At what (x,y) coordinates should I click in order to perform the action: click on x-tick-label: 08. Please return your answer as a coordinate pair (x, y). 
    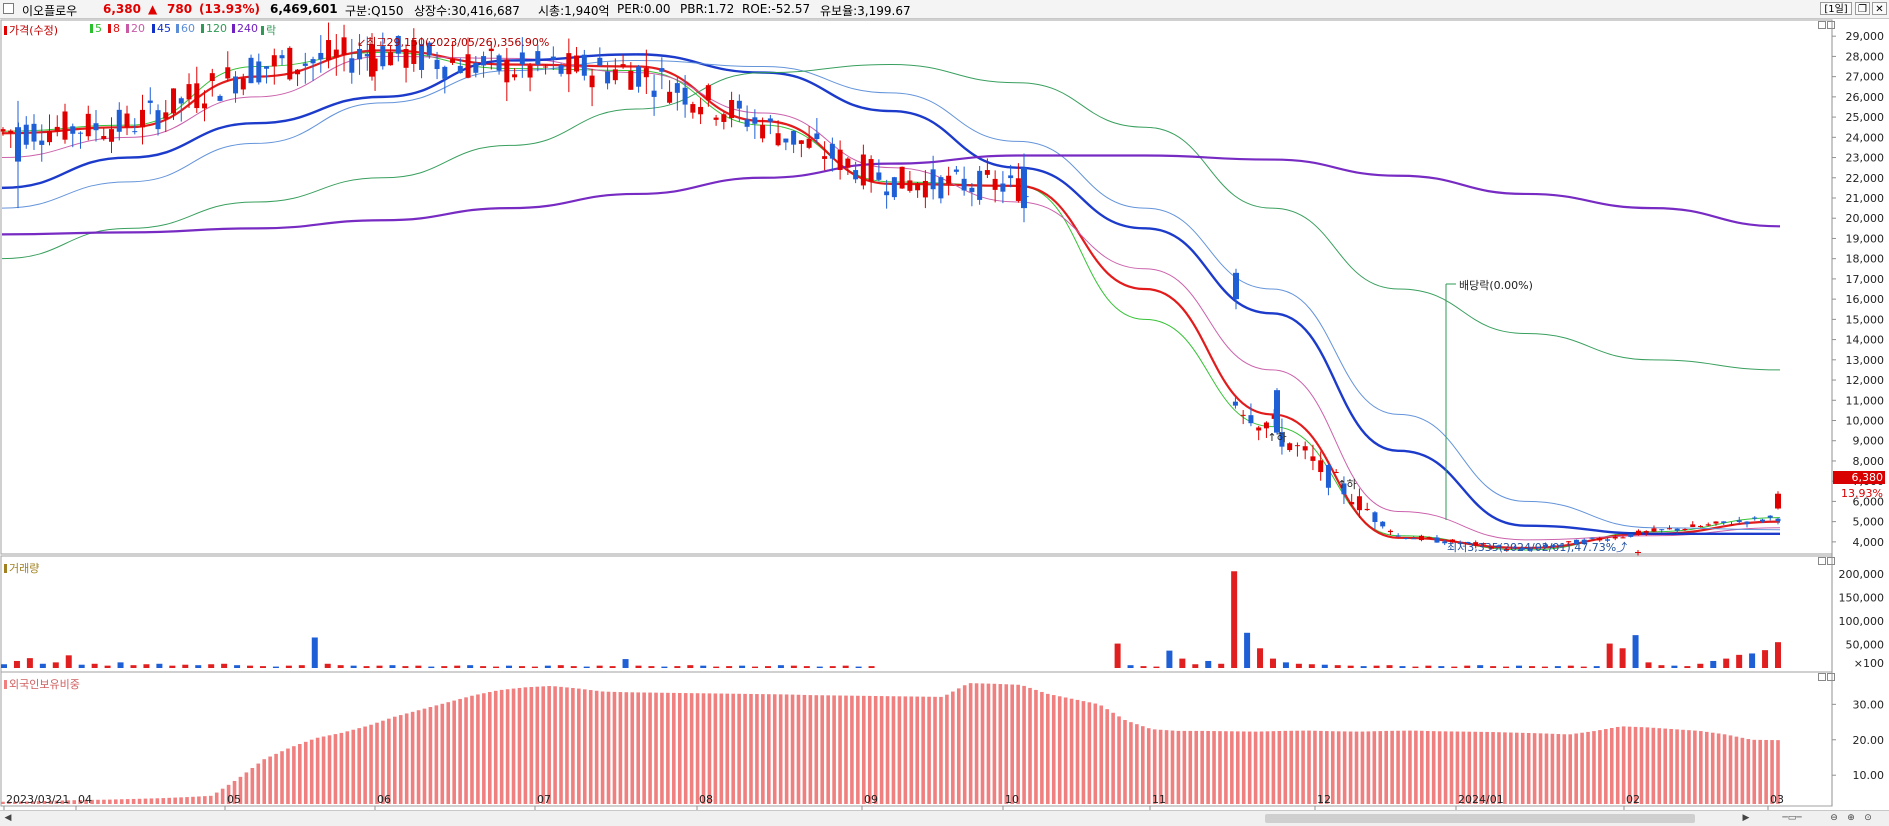
    Looking at the image, I should click on (706, 799).